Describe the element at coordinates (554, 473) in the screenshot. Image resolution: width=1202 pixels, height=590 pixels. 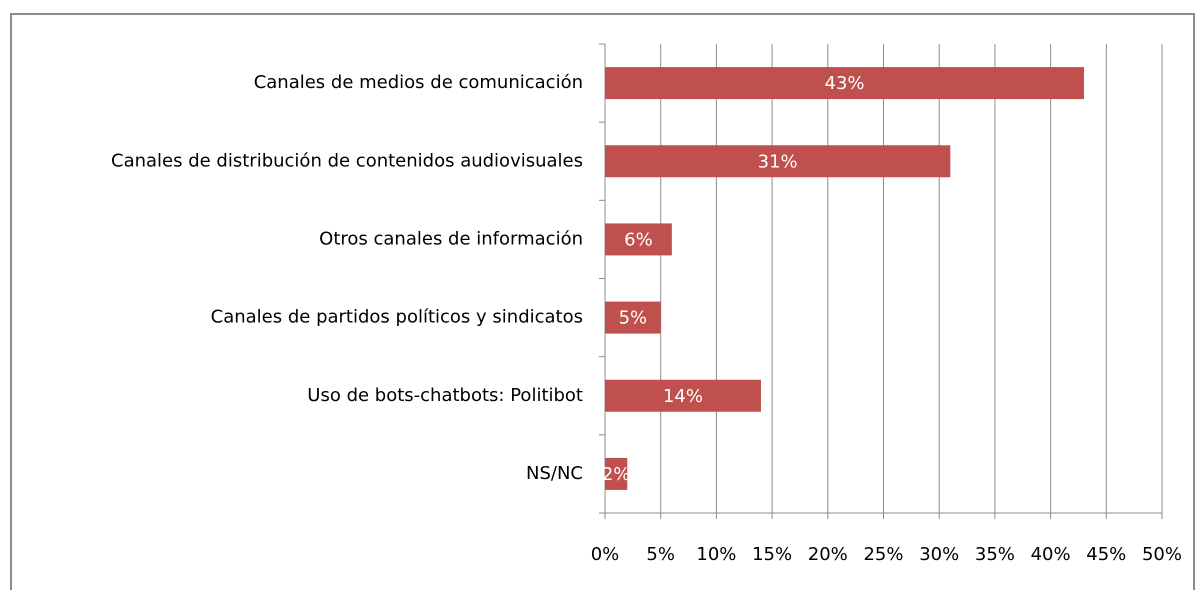
I see `y-tick-label: NS/NC` at that location.